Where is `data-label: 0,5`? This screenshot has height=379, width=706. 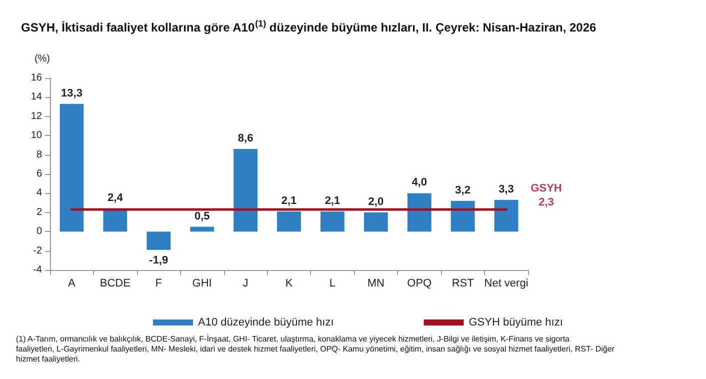
data-label: 0,5 is located at coordinates (202, 216).